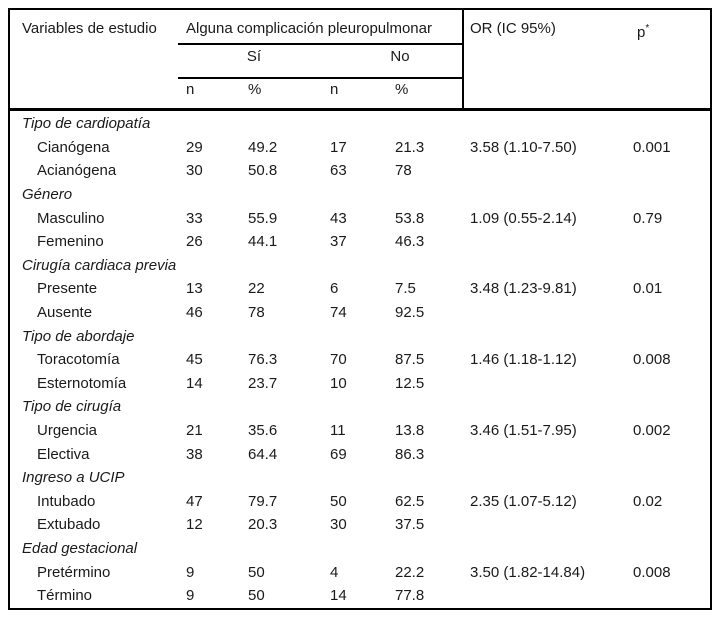  I want to click on cell-or: 3.58 (1.10-7.50), so click(523, 147).